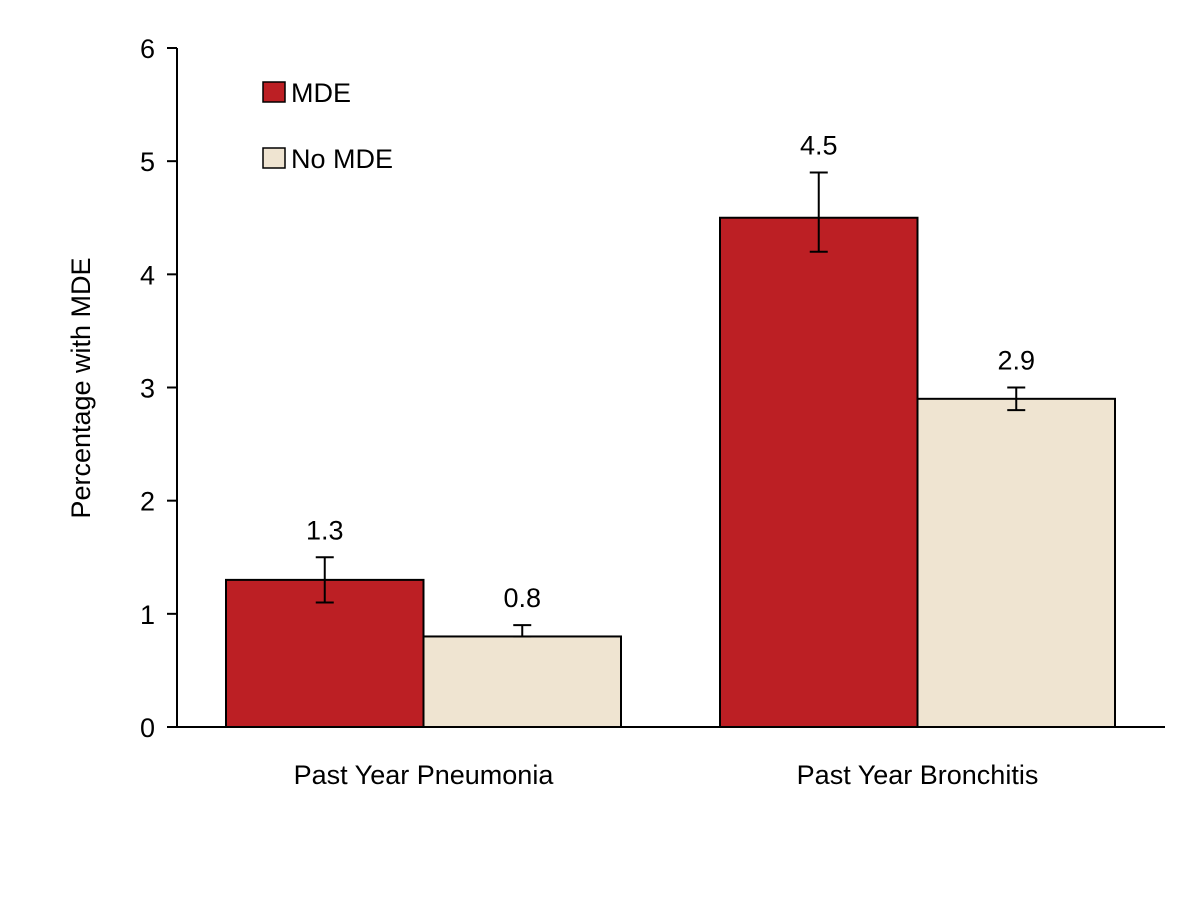 Image resolution: width=1200 pixels, height=905 pixels. Describe the element at coordinates (321, 93) in the screenshot. I see `legend-label: MDE` at that location.